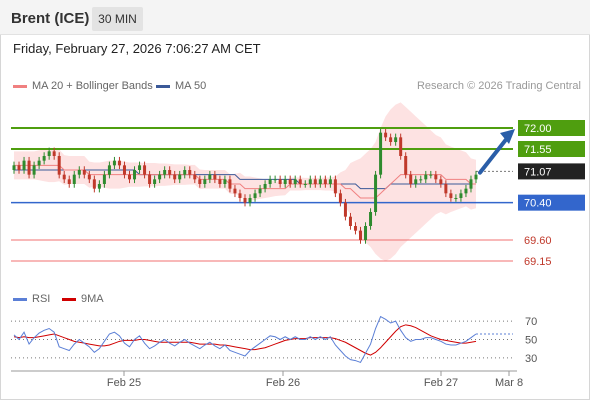 Image resolution: width=590 pixels, height=400 pixels. What do you see at coordinates (538, 150) in the screenshot?
I see `level-71-55-label: 71.55` at bounding box center [538, 150].